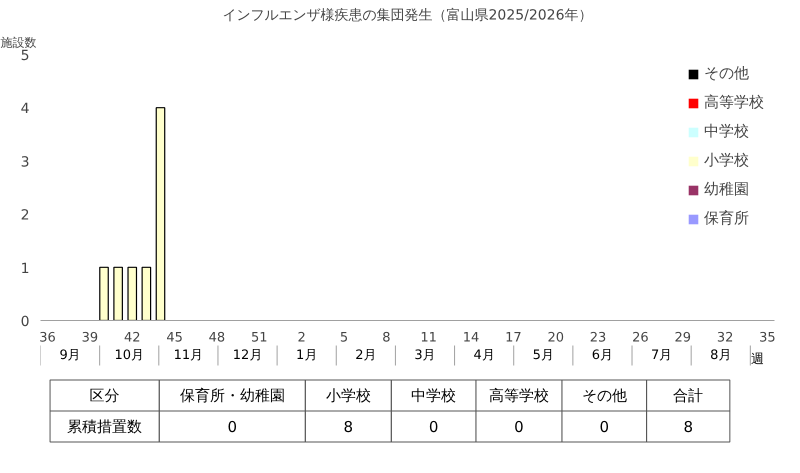 The width and height of the screenshot is (800, 473). I want to click on legend-label: 保育所, so click(726, 218).